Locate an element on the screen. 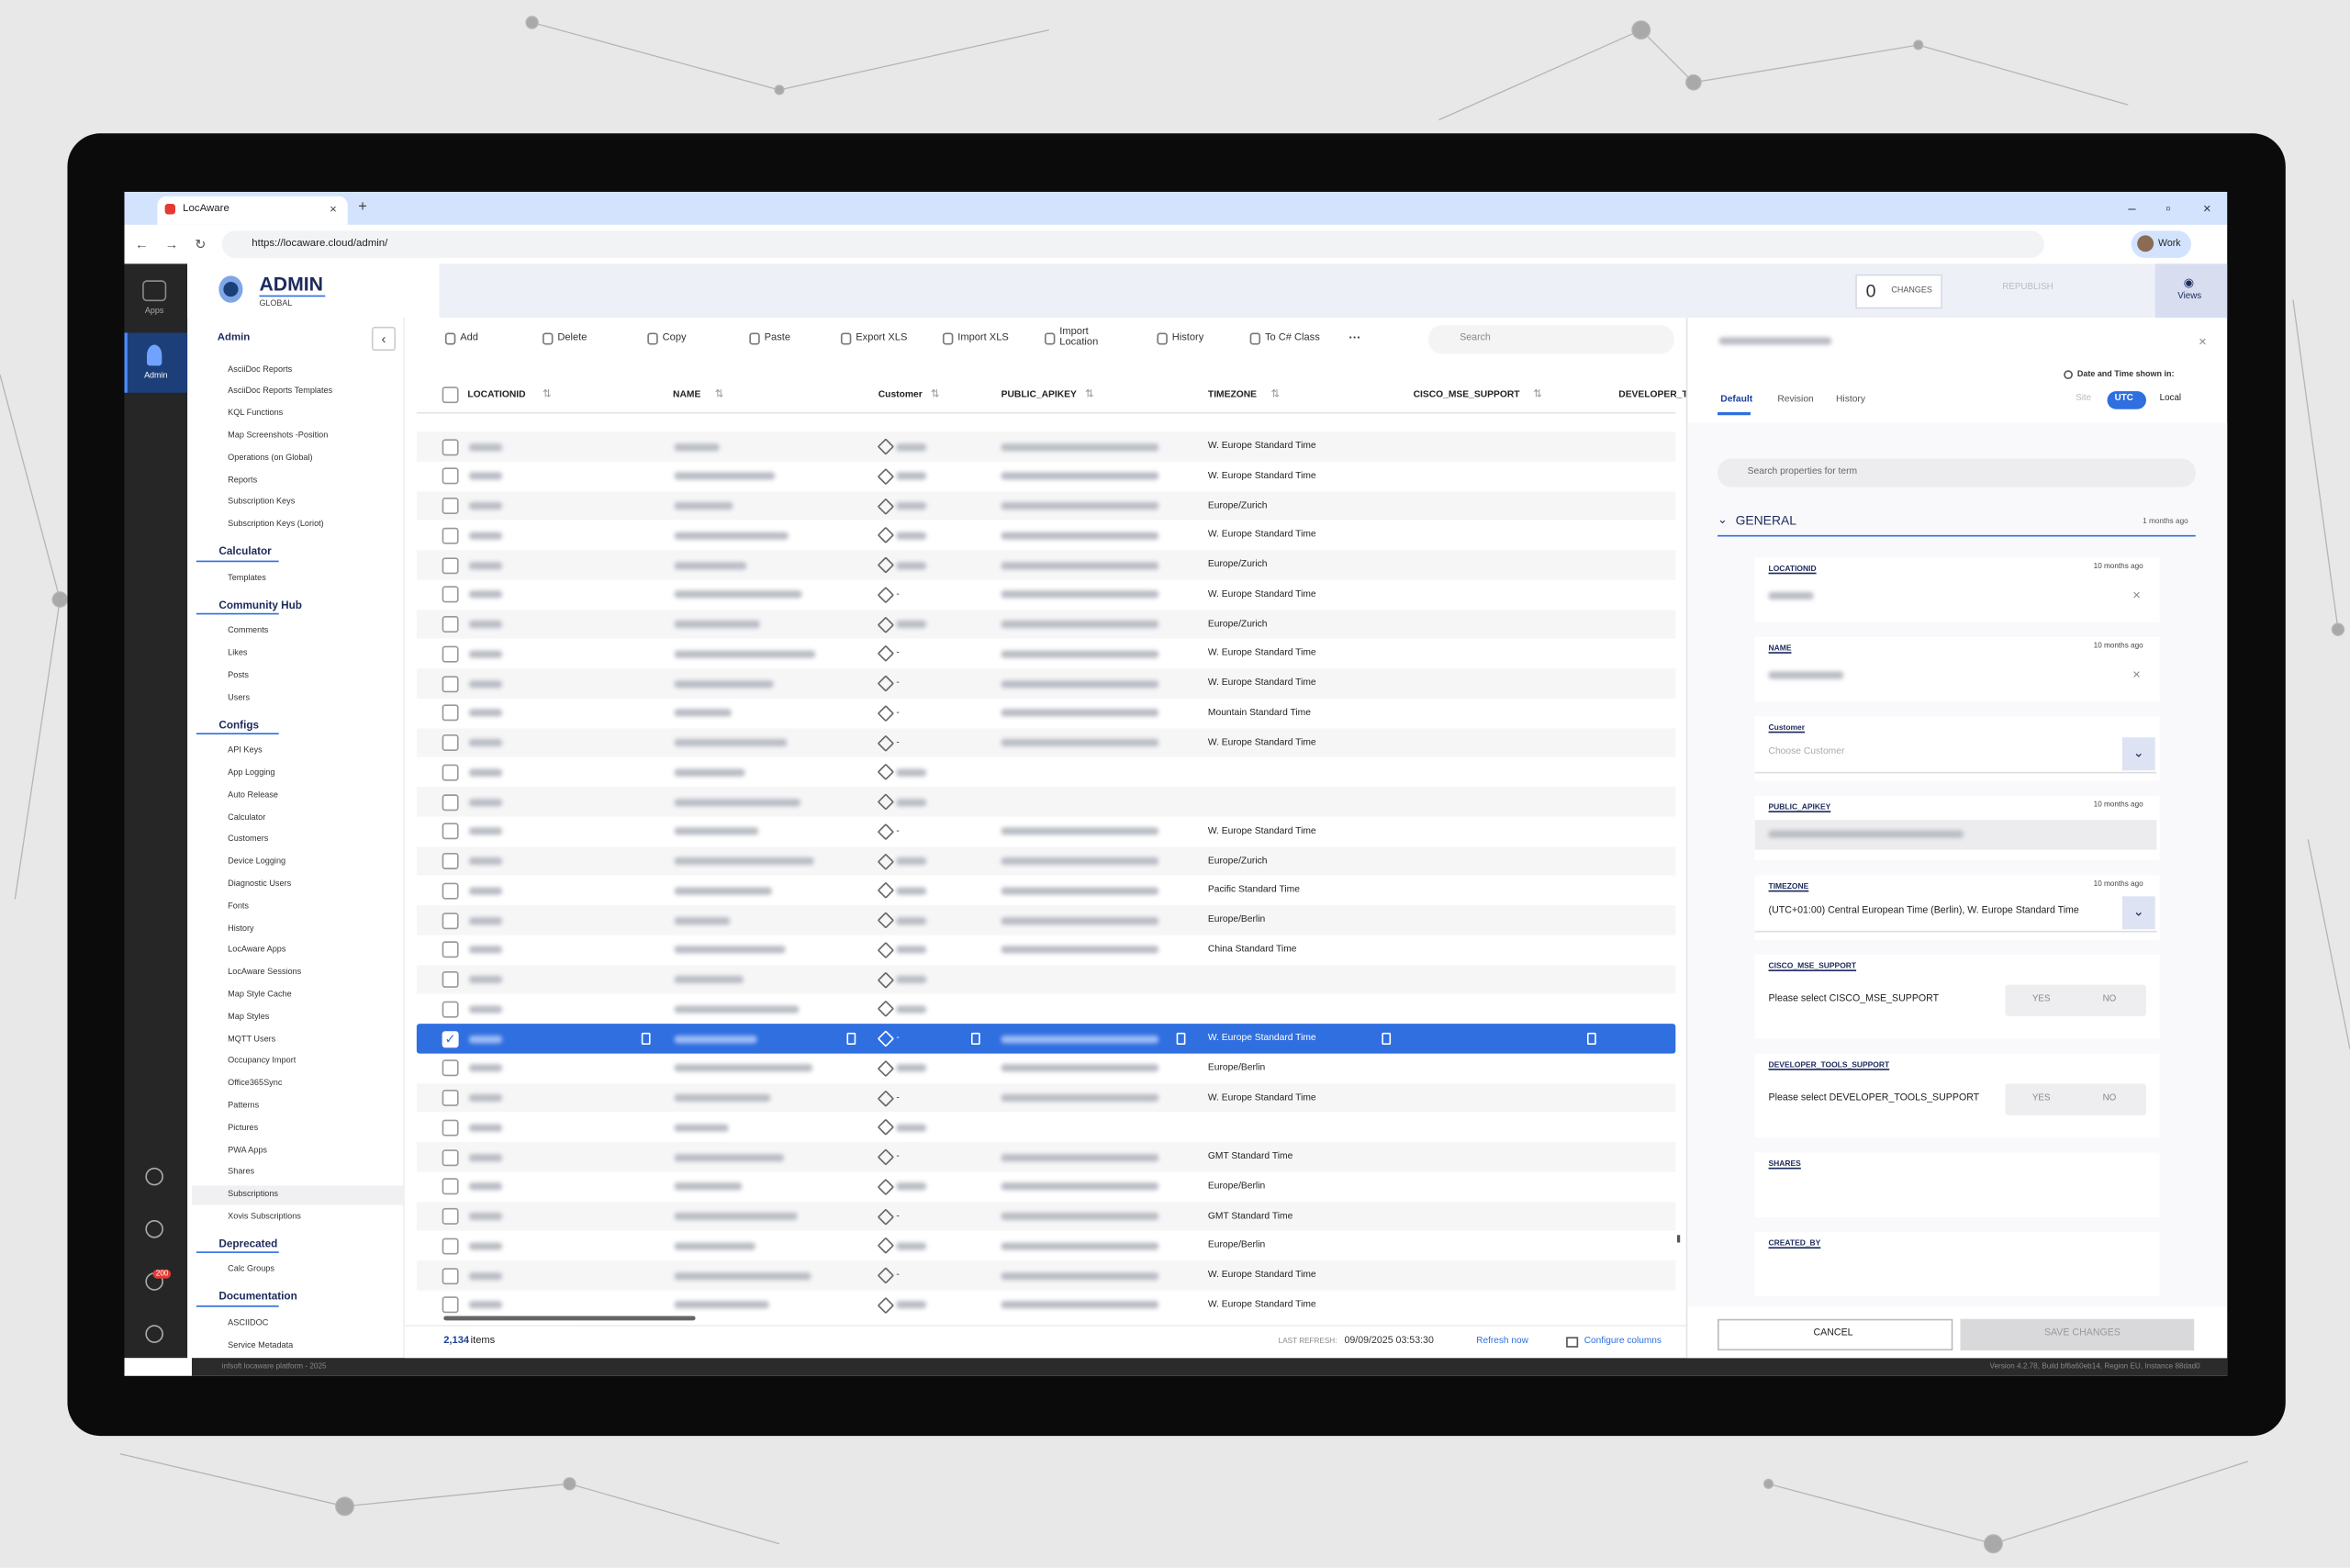 This screenshot has width=2350, height=1568. sidebar-item: Calc Groups is located at coordinates (251, 1270).